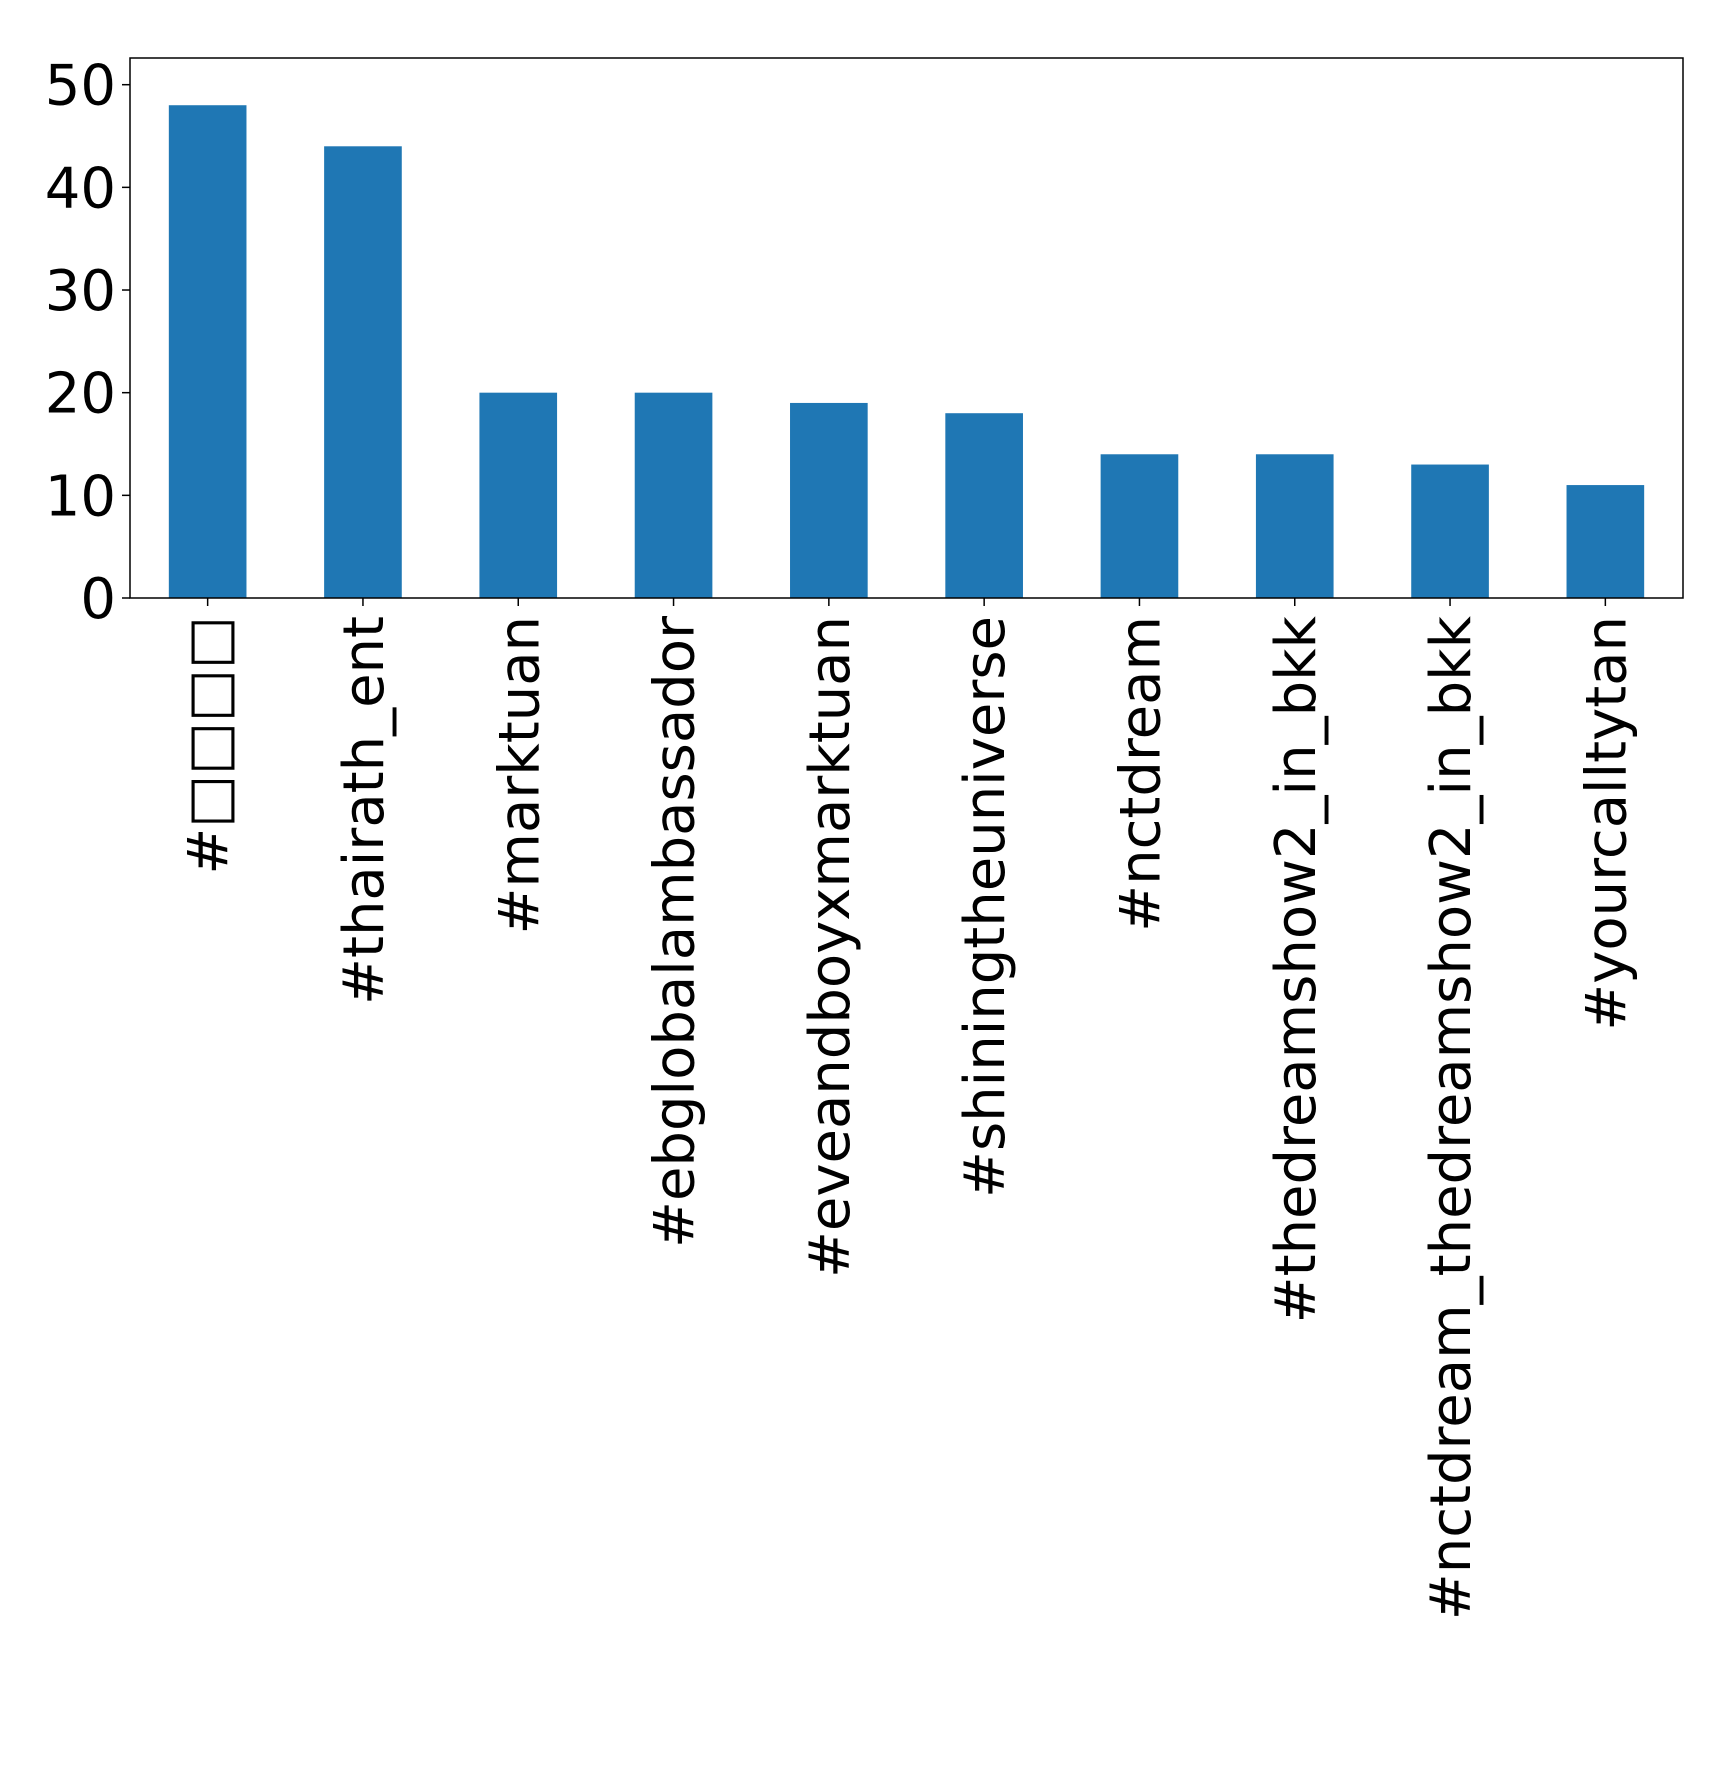 This screenshot has width=1719, height=1767. I want to click on x-tick-label-5: #shiningtheuniverse, so click(985, 907).